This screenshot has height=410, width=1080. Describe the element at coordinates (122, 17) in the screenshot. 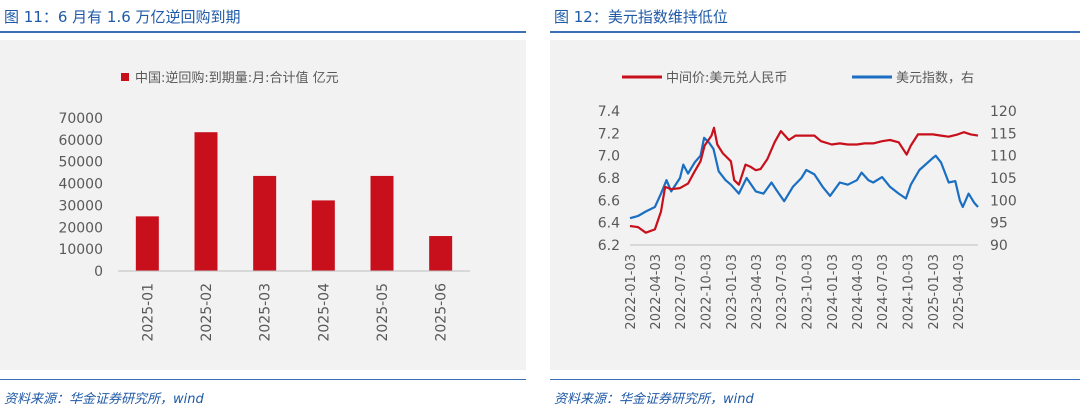

I see `figure-11-title: 图 11：6 月有 1.6 万亿逆回购到期` at that location.